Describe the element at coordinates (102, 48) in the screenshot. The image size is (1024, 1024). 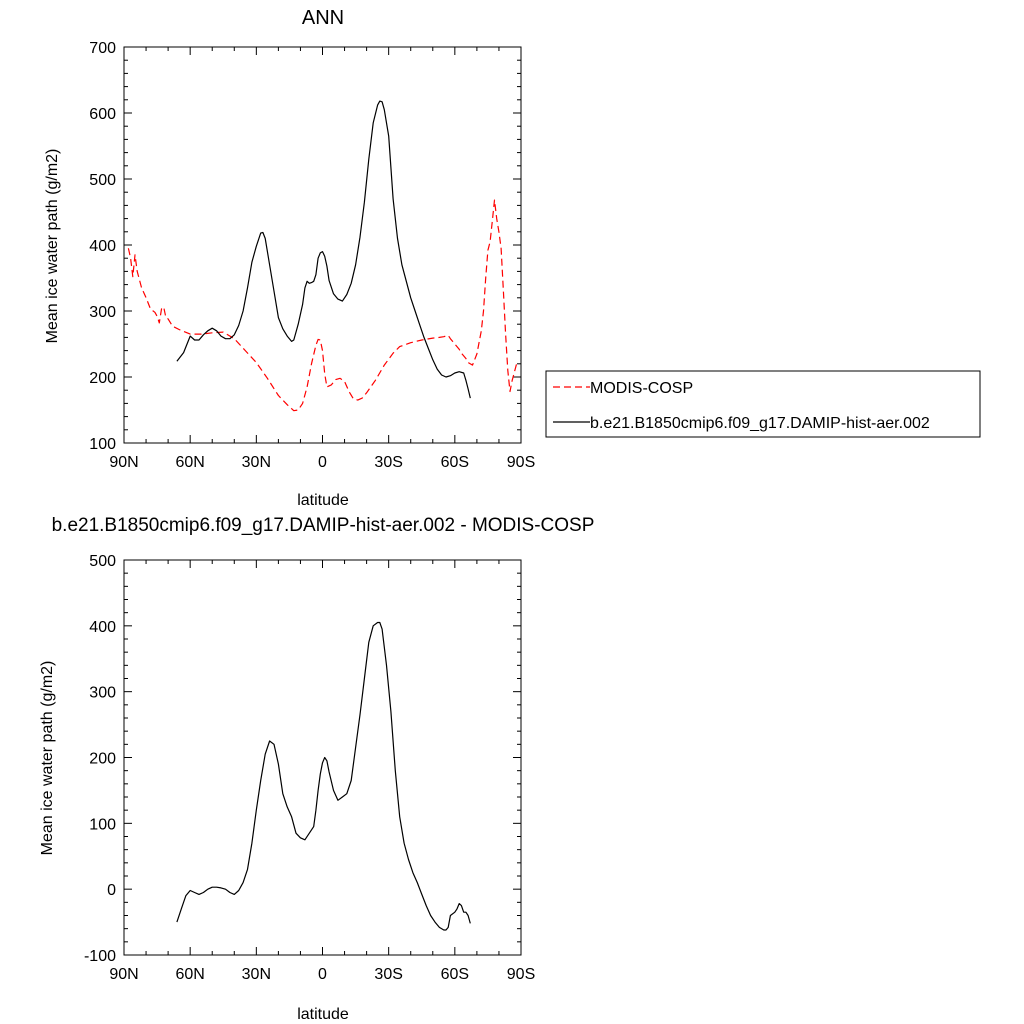
I see `y-tick-label: 700` at that location.